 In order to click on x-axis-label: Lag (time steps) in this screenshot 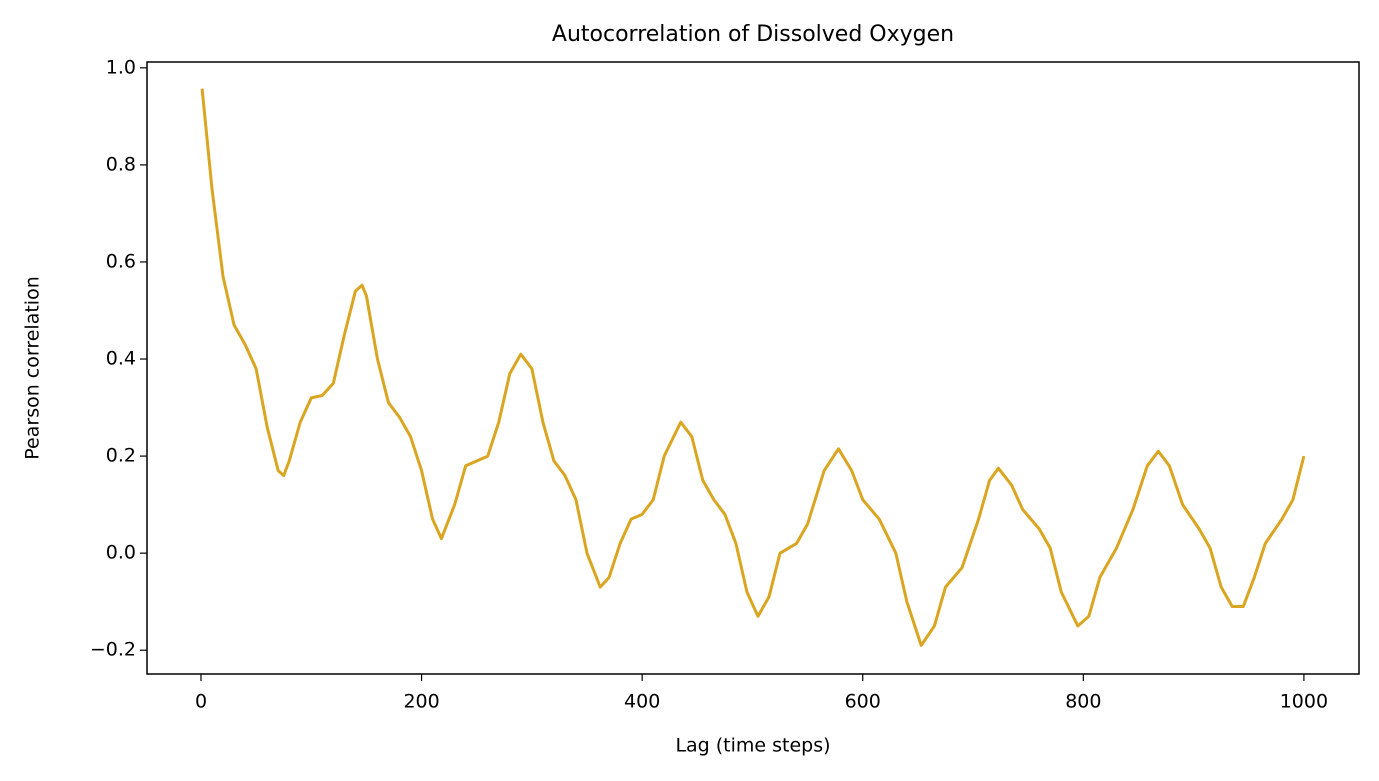, I will do `click(752, 746)`.